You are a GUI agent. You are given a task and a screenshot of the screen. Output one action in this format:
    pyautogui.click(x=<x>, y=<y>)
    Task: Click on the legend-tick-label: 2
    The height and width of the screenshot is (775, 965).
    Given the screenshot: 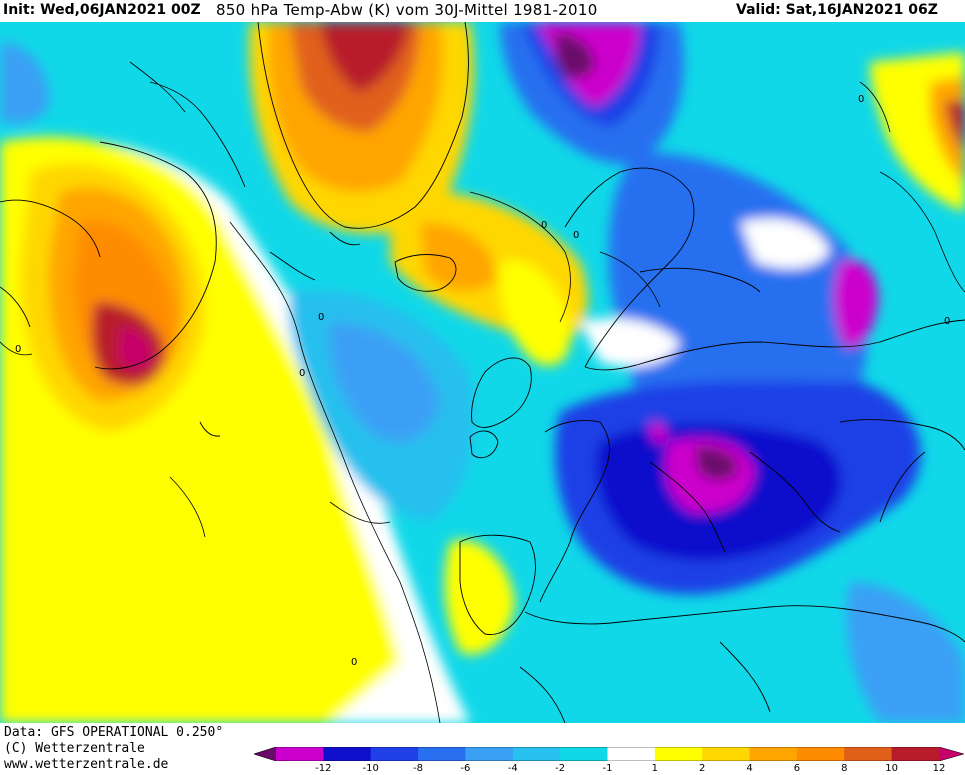 What is the action you would take?
    pyautogui.click(x=702, y=768)
    